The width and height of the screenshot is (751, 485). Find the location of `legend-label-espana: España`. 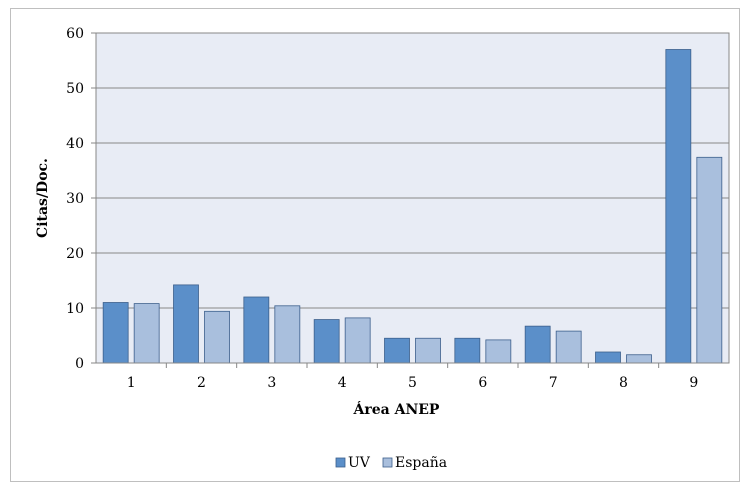

legend-label-espana: España is located at coordinates (421, 463).